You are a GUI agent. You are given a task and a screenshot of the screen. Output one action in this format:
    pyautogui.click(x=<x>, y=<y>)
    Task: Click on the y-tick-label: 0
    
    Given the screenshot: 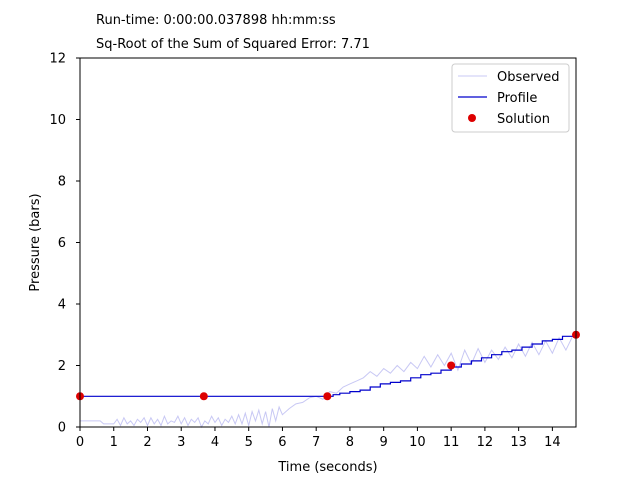 What is the action you would take?
    pyautogui.click(x=62, y=428)
    